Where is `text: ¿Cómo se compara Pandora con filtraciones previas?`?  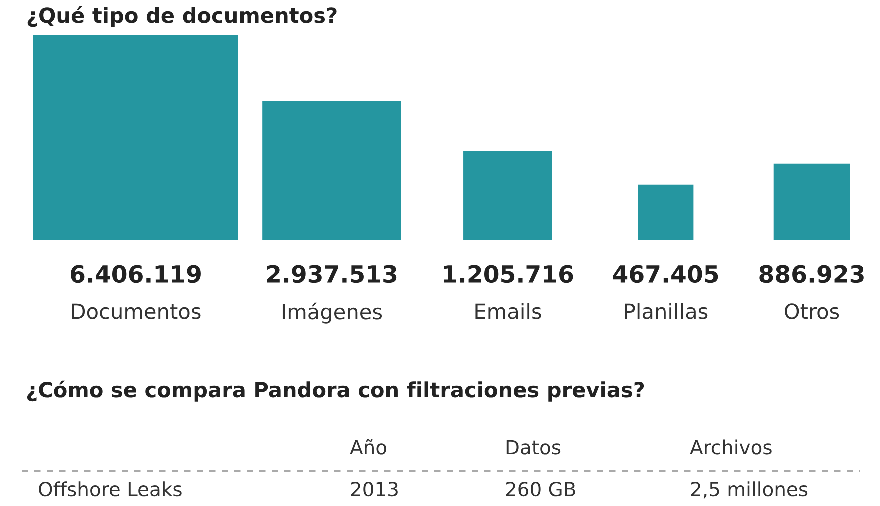 text: ¿Cómo se compara Pandora con filtraciones previas? is located at coordinates (335, 391).